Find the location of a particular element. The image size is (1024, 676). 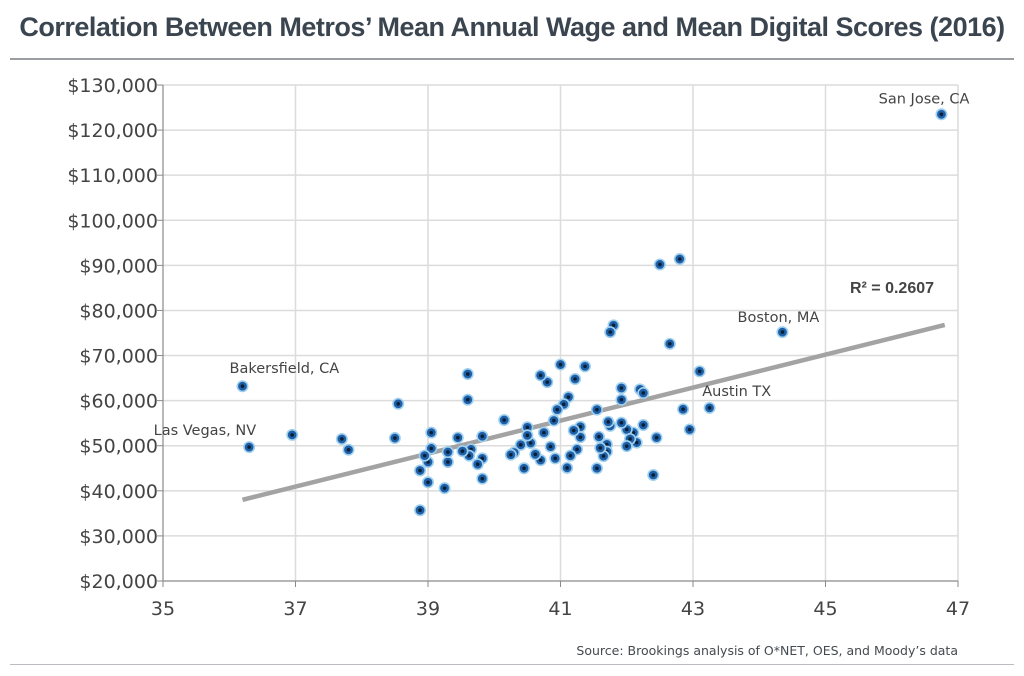

point-annotation: Bakersfield, CA is located at coordinates (285, 369).